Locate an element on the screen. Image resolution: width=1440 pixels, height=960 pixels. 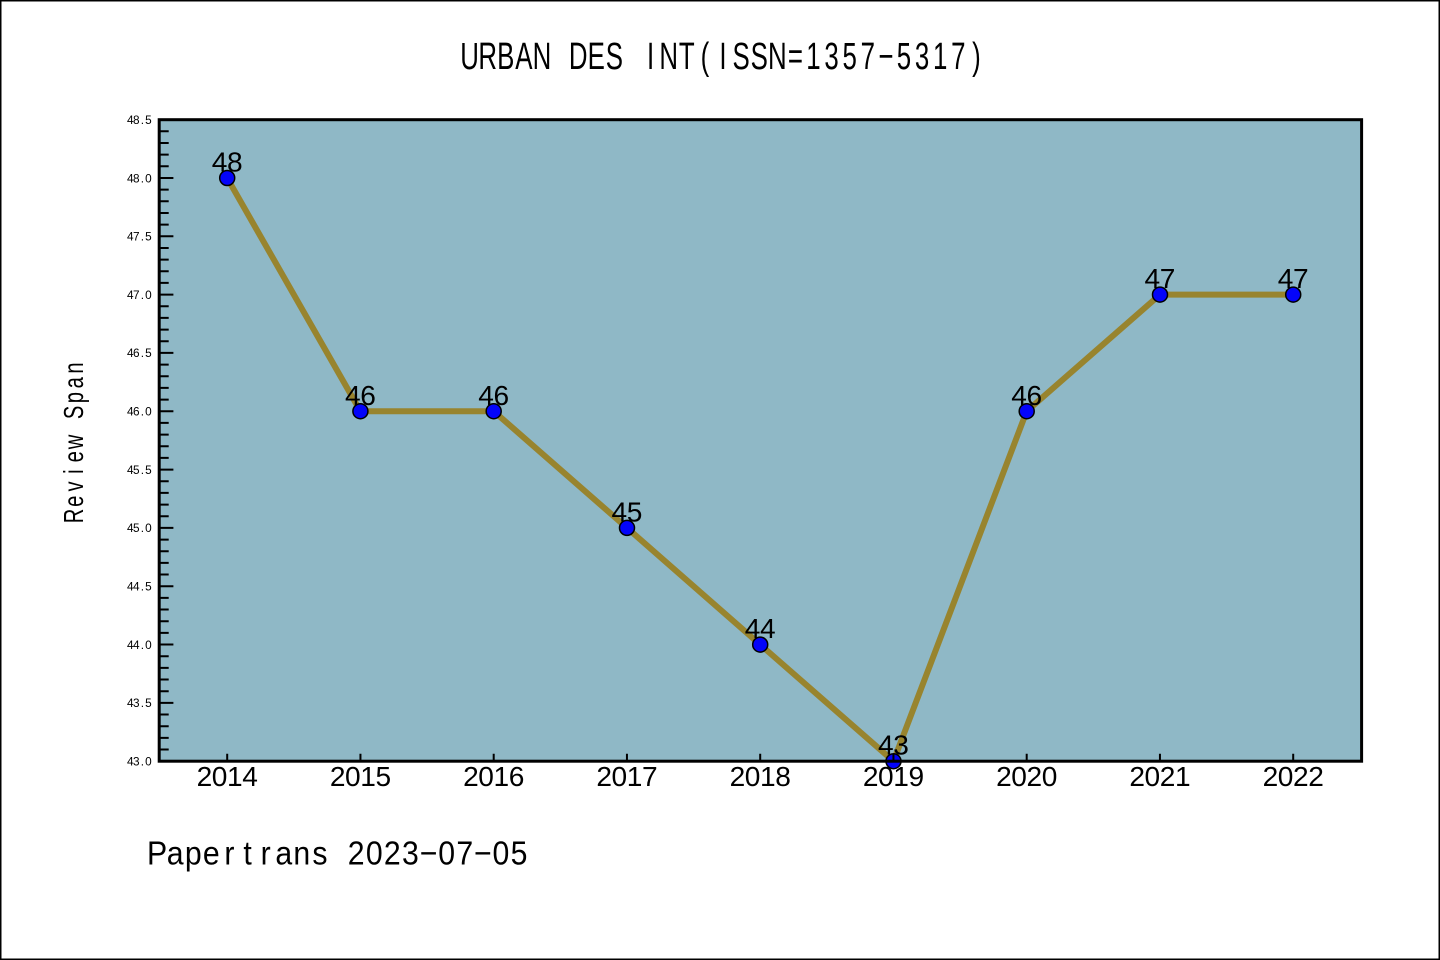
svg-text: D is located at coordinates (578, 56).